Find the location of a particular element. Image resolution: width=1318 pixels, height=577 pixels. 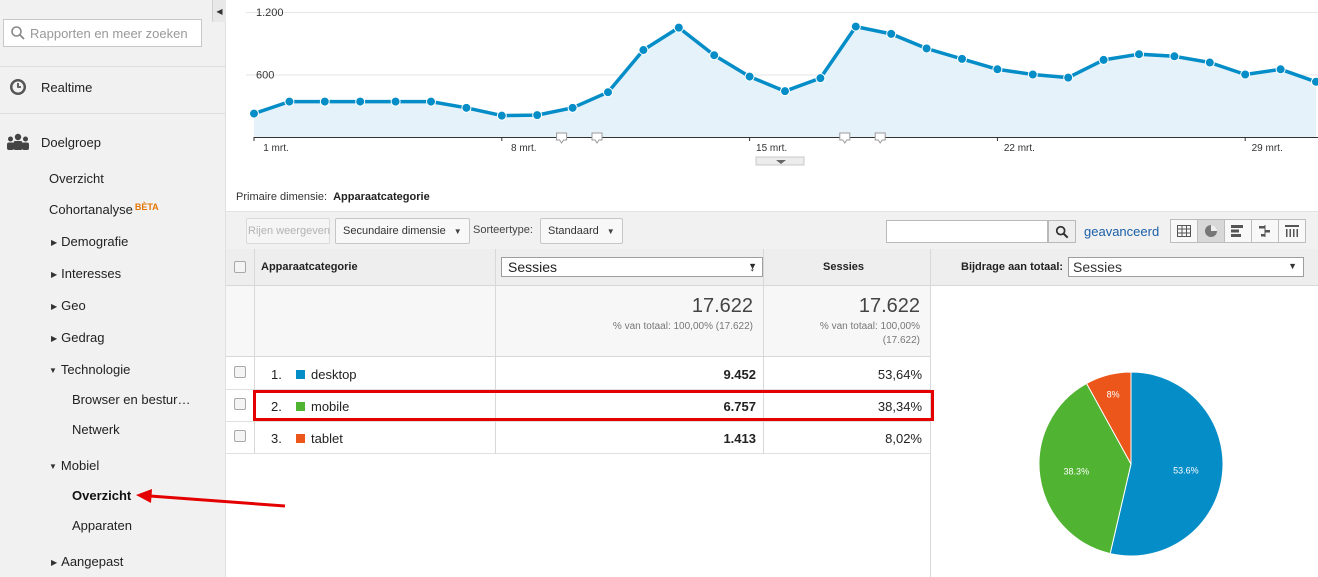

nav-behavior: ▶ Gedrag is located at coordinates (78, 337).